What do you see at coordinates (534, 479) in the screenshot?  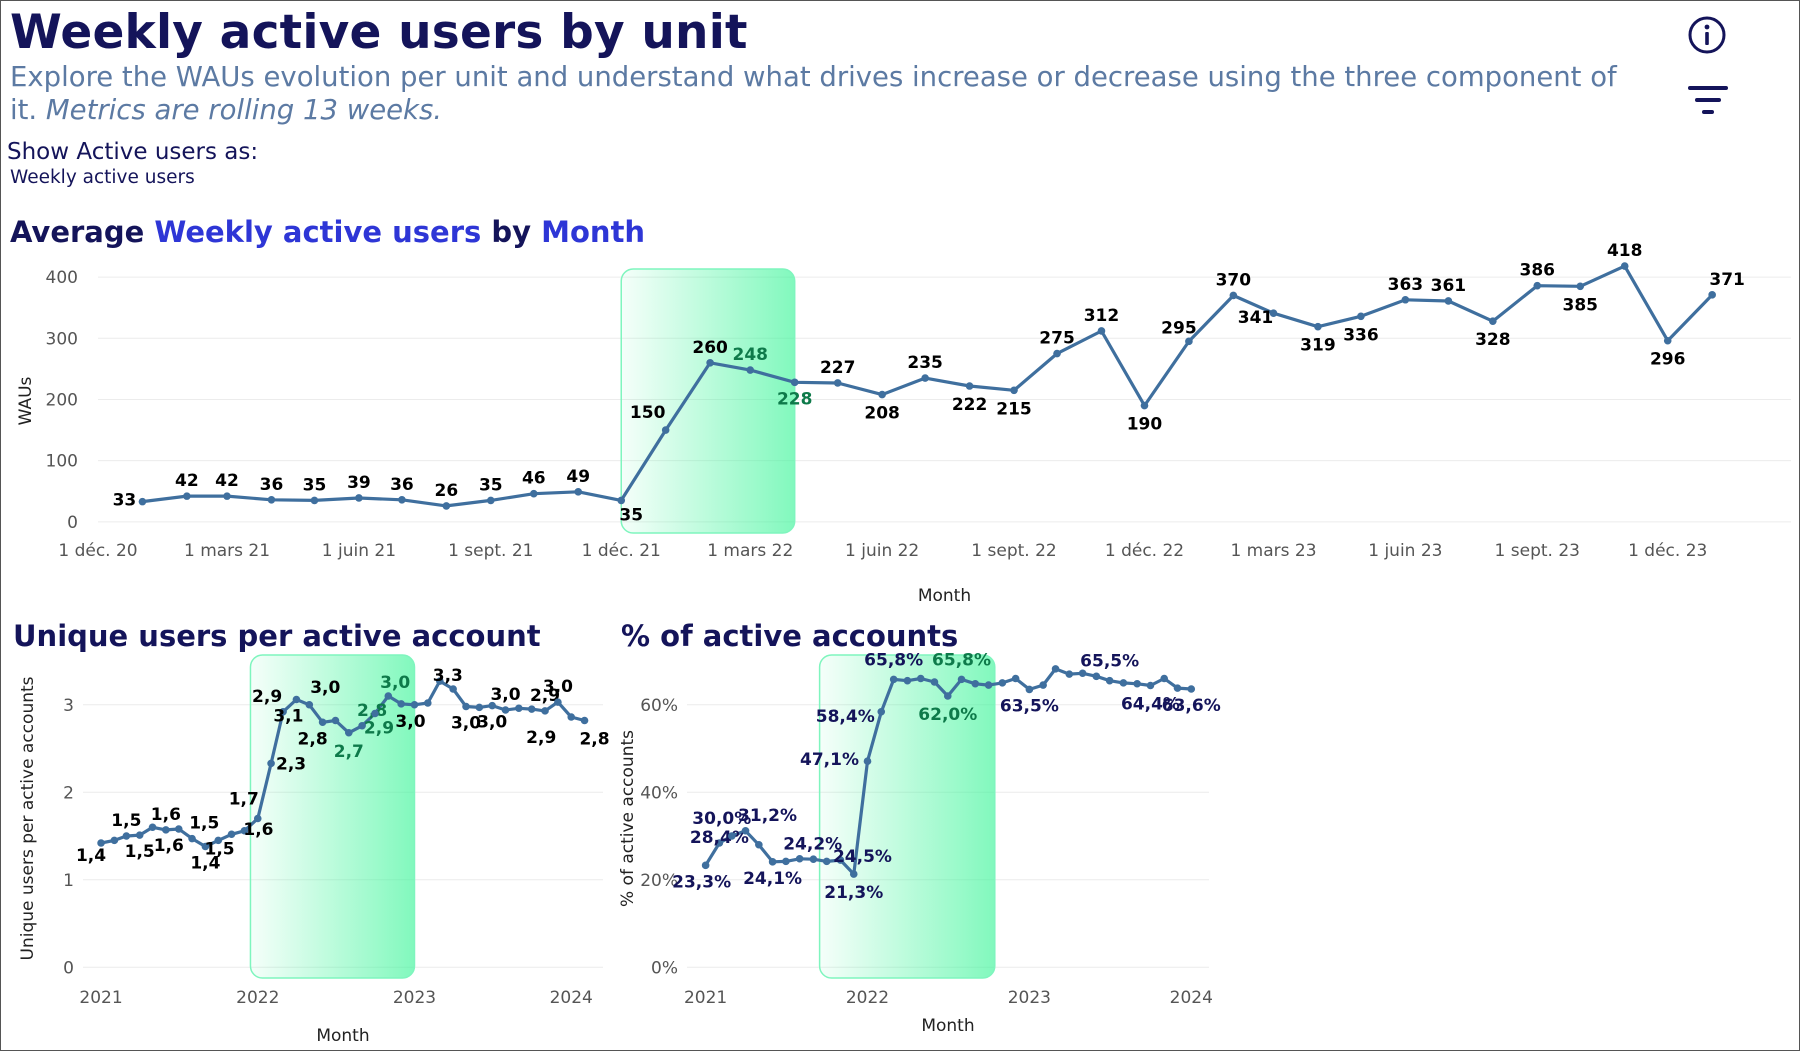 I see `wau-data-label: 46` at bounding box center [534, 479].